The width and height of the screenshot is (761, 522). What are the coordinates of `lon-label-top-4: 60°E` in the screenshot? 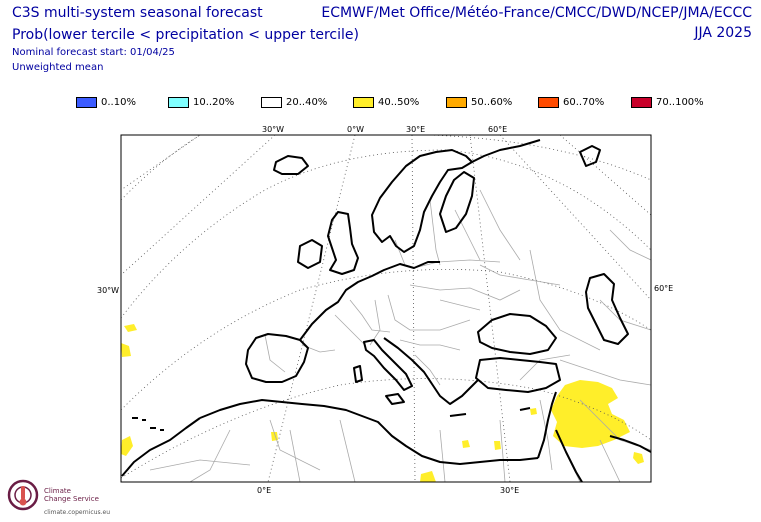 It's located at (497, 129).